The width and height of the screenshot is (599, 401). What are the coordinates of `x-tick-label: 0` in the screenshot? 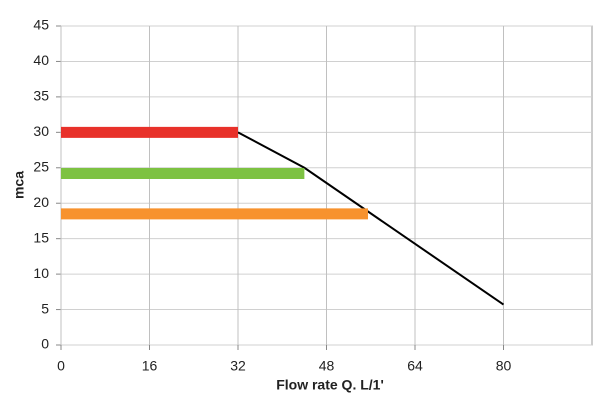 It's located at (61, 366).